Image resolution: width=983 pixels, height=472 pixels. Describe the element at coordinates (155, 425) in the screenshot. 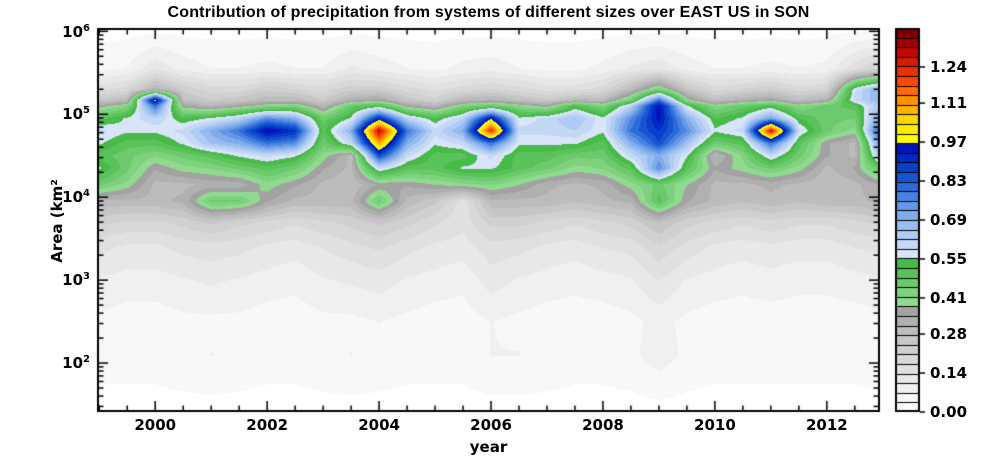

I see `x-tick-label: 2000` at that location.